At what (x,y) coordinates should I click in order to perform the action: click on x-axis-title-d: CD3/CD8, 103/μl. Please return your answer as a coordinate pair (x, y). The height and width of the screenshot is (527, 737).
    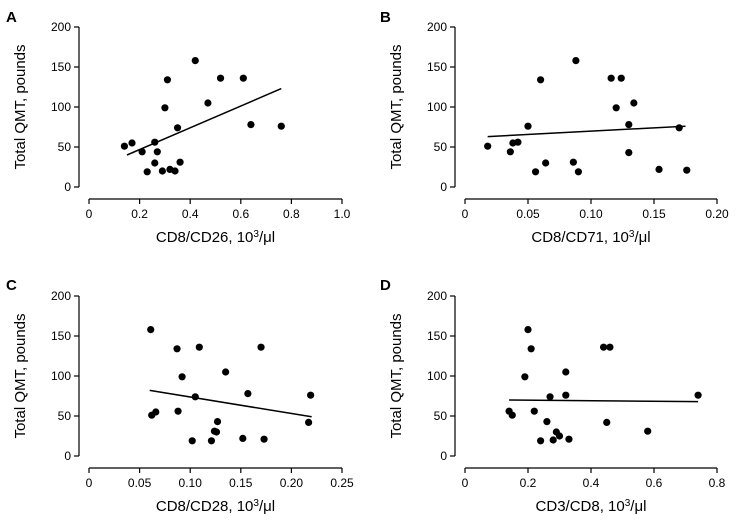
    Looking at the image, I should click on (591, 507).